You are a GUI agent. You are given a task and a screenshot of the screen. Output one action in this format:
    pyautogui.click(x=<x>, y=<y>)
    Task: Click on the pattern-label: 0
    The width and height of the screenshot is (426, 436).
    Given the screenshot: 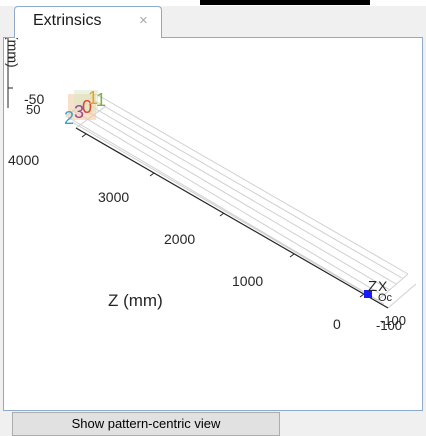 What is the action you would take?
    pyautogui.click(x=87, y=107)
    